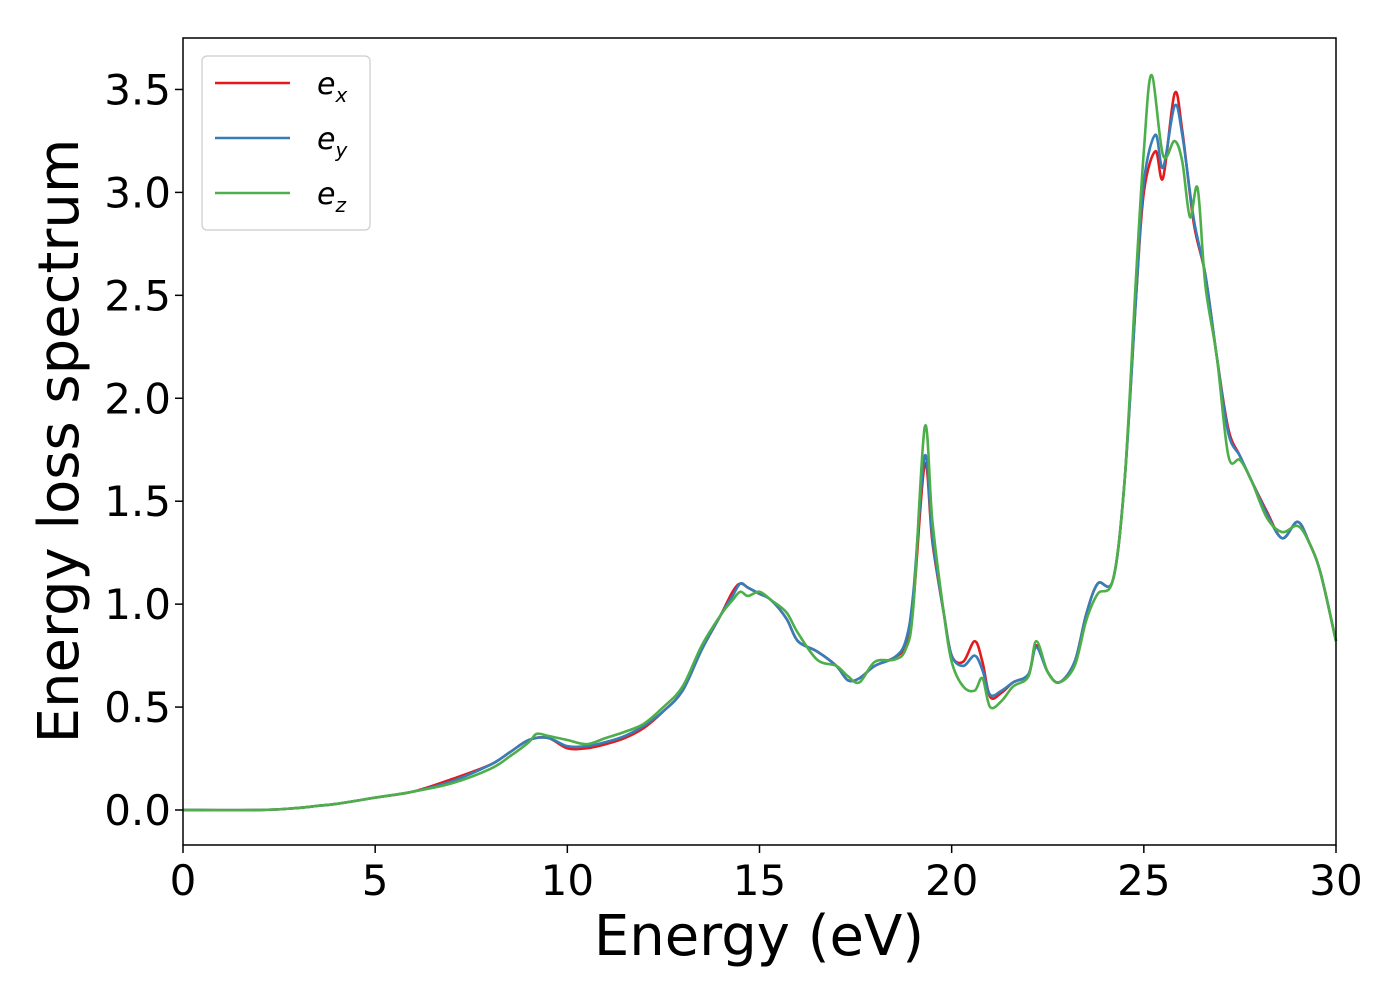 The image size is (1400, 1000). What do you see at coordinates (759, 880) in the screenshot?
I see `x-tick-label: 15` at bounding box center [759, 880].